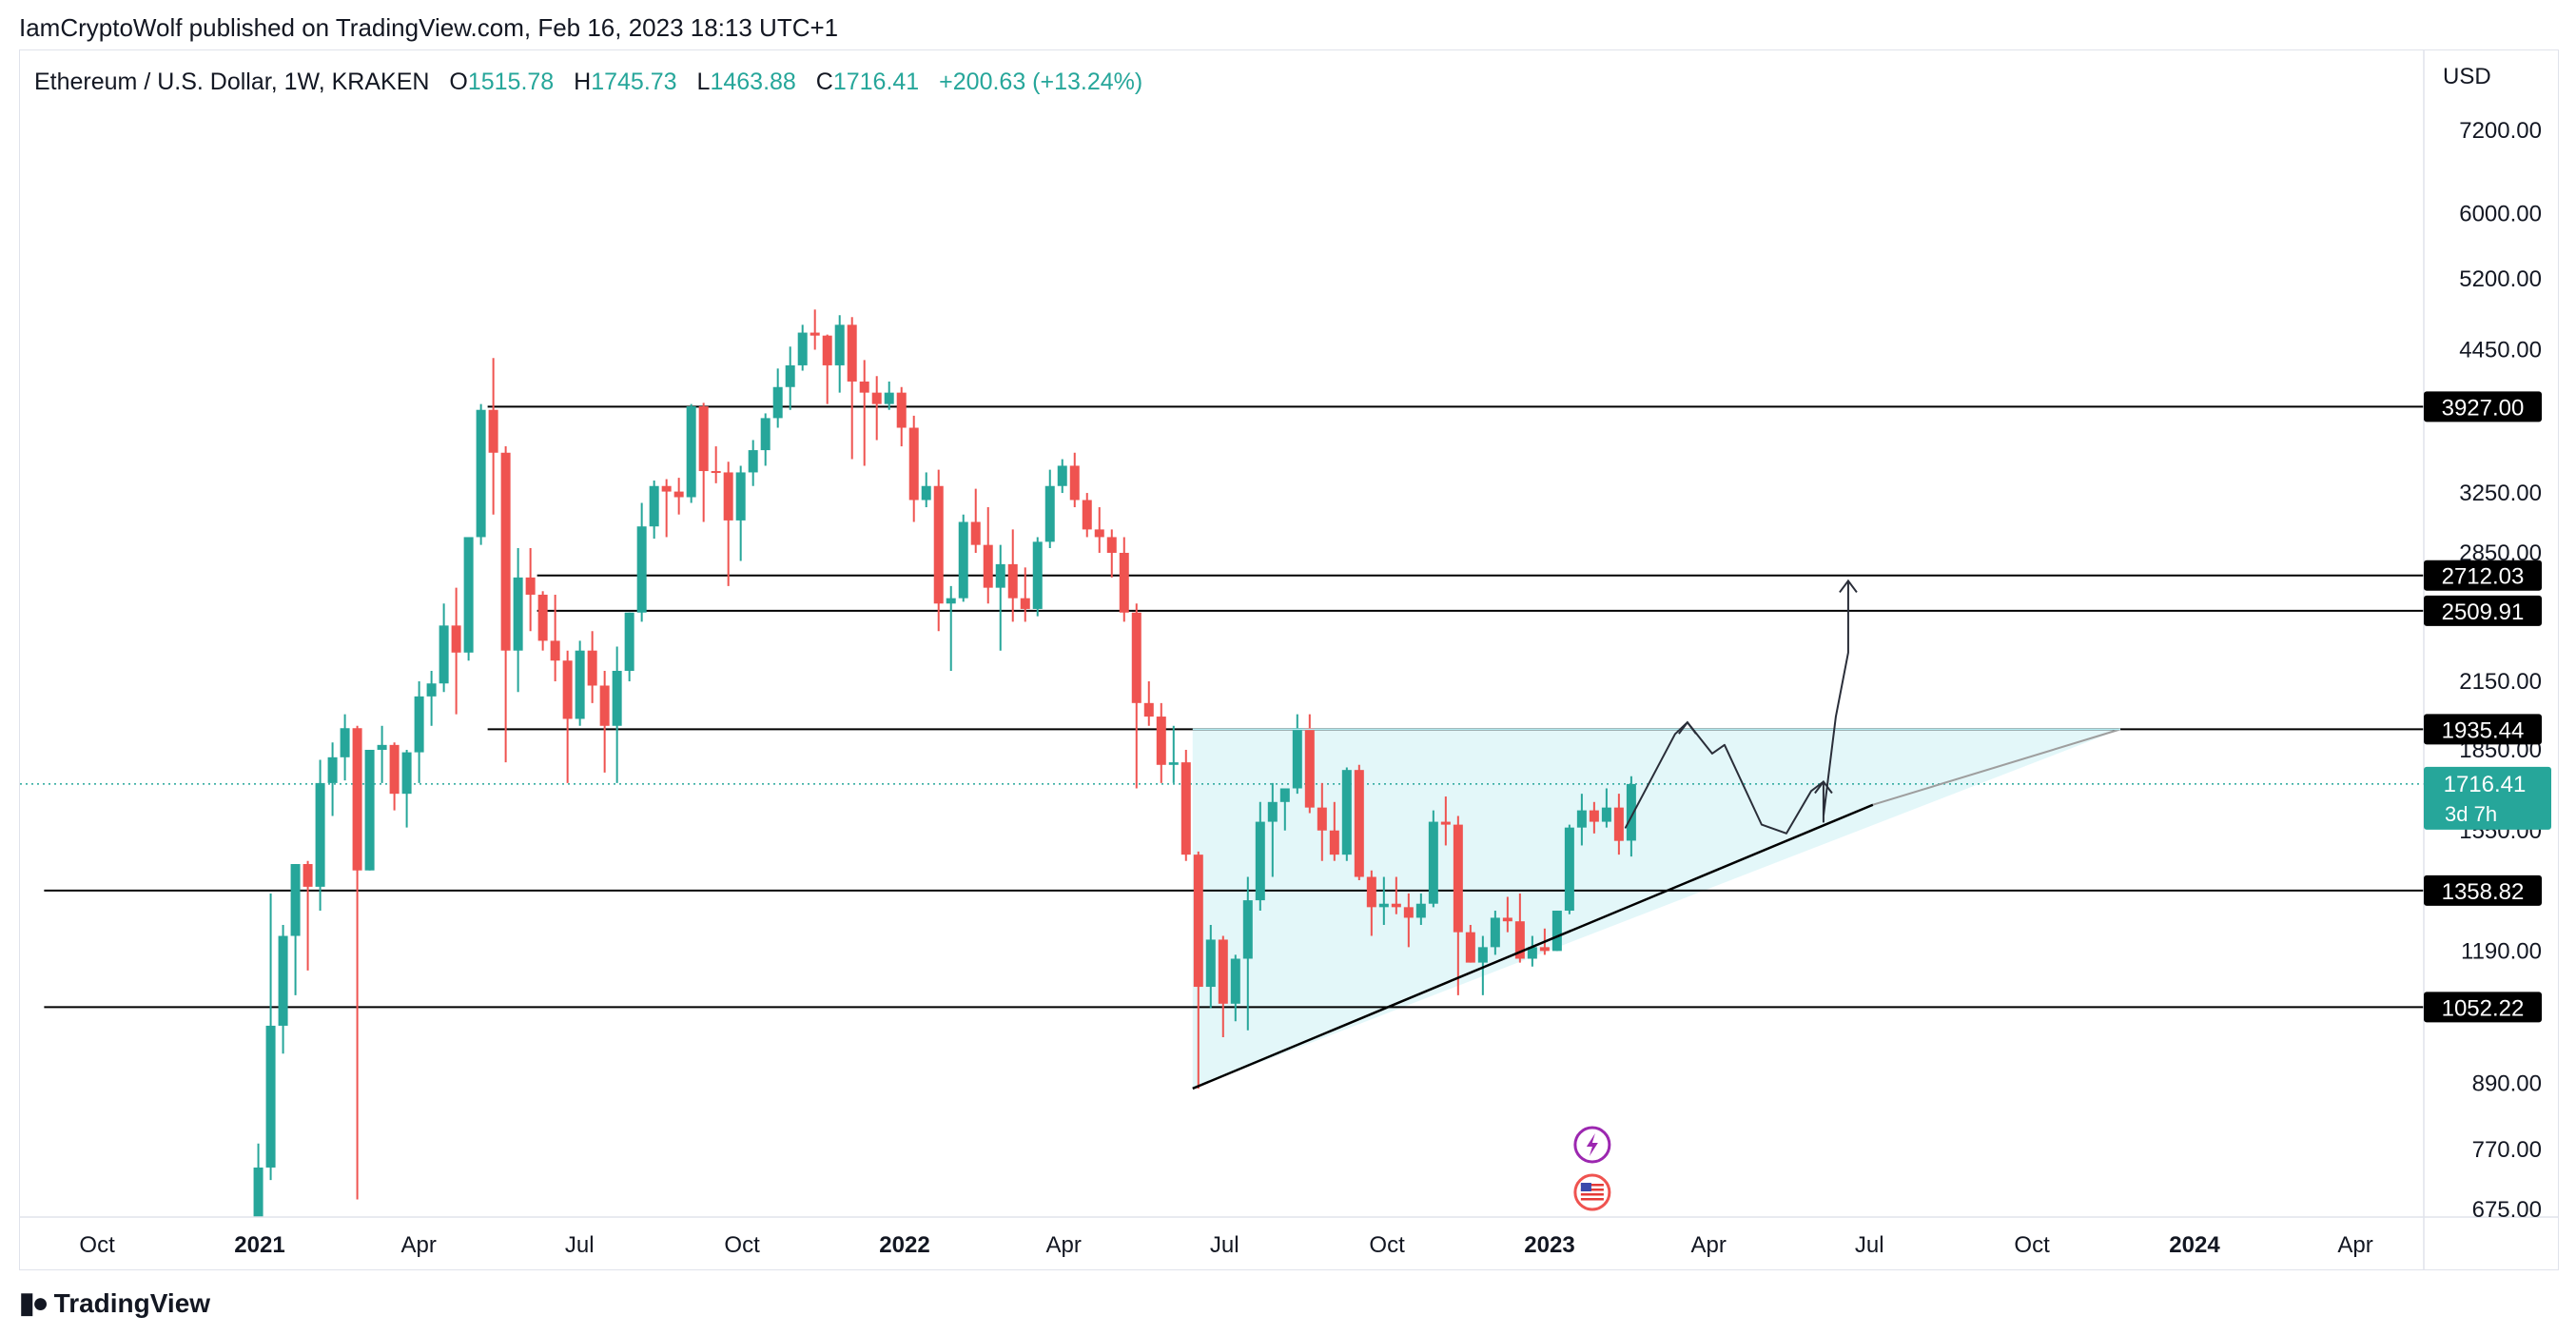 This screenshot has height=1336, width=2576. What do you see at coordinates (1592, 1192) in the screenshot?
I see `us-flag-event-icon` at bounding box center [1592, 1192].